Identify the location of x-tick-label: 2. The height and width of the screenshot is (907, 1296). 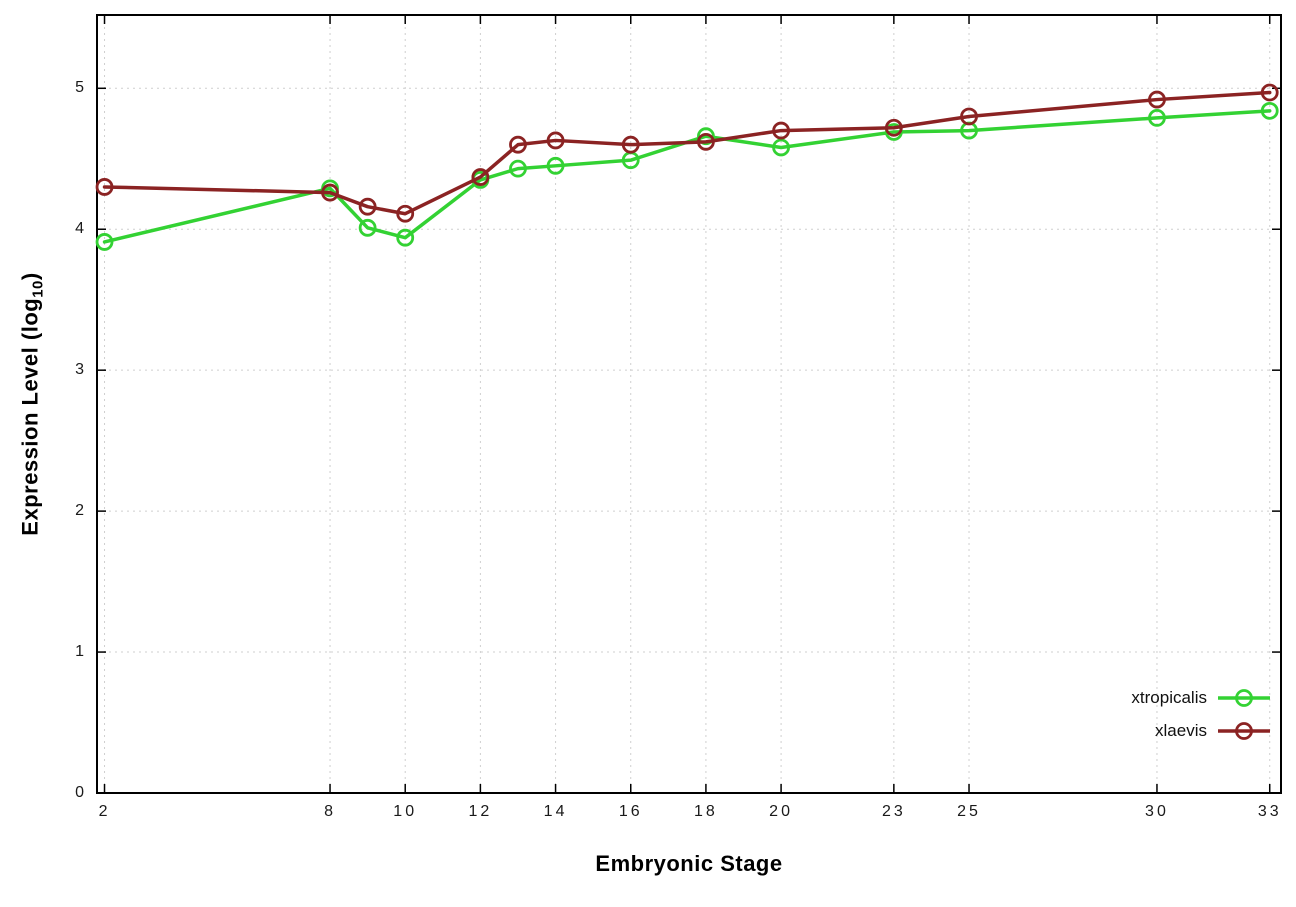
(104, 811).